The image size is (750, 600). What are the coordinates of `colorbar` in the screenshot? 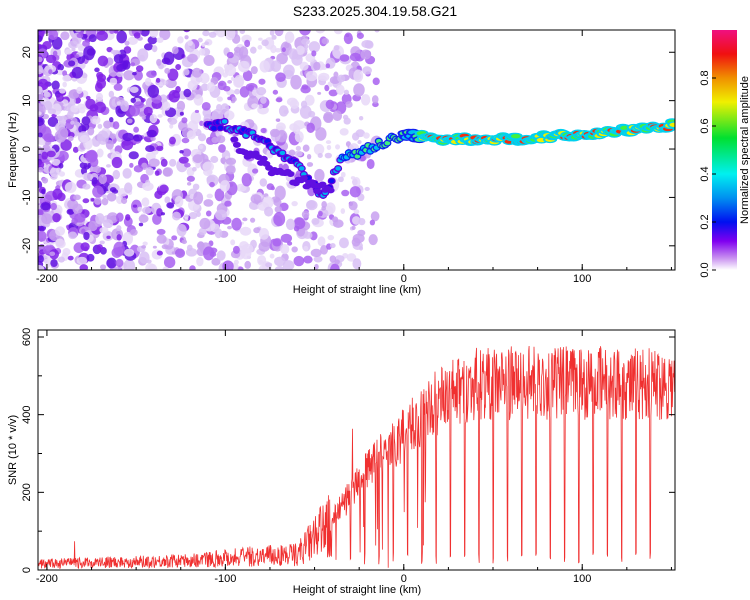 It's located at (724, 150).